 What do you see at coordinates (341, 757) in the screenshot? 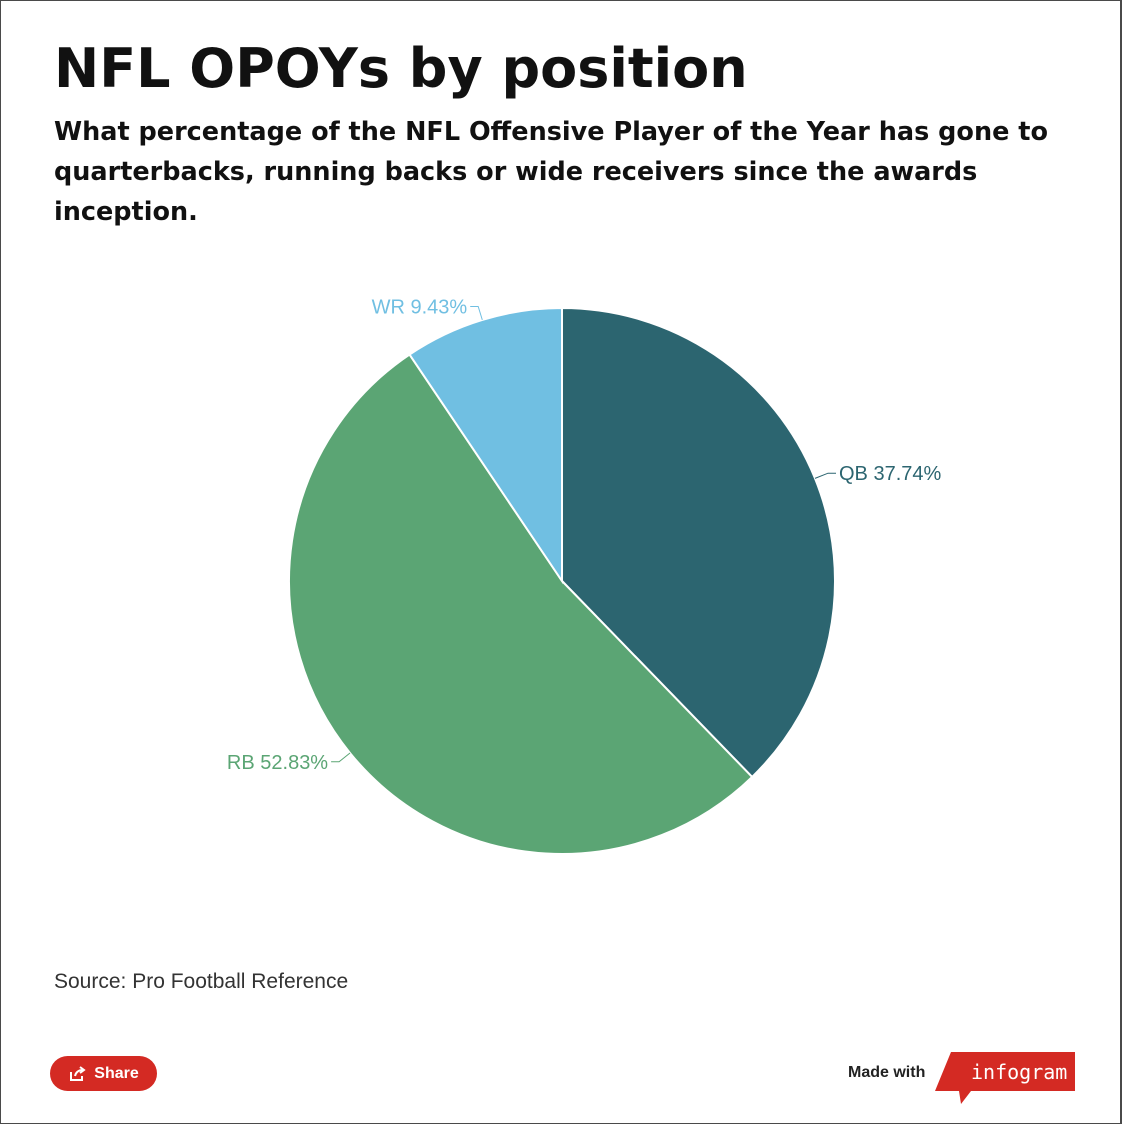
I see `leader-line-rb` at bounding box center [341, 757].